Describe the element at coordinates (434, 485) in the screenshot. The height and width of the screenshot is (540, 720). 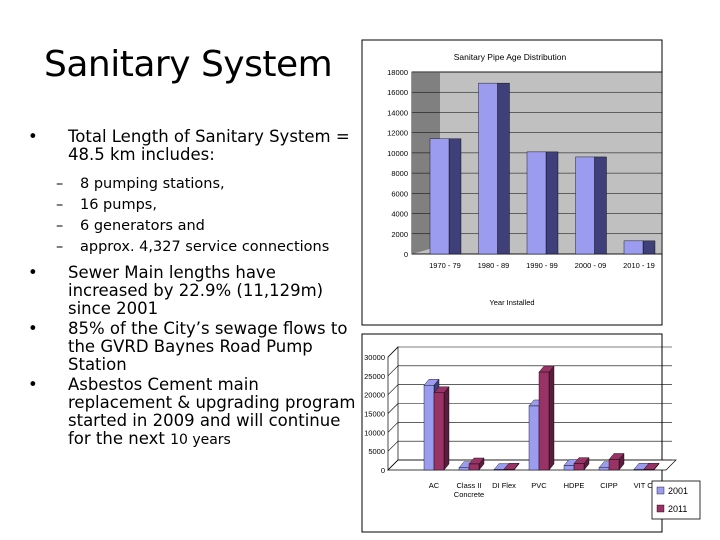
I see `x-tick-label: AC` at that location.